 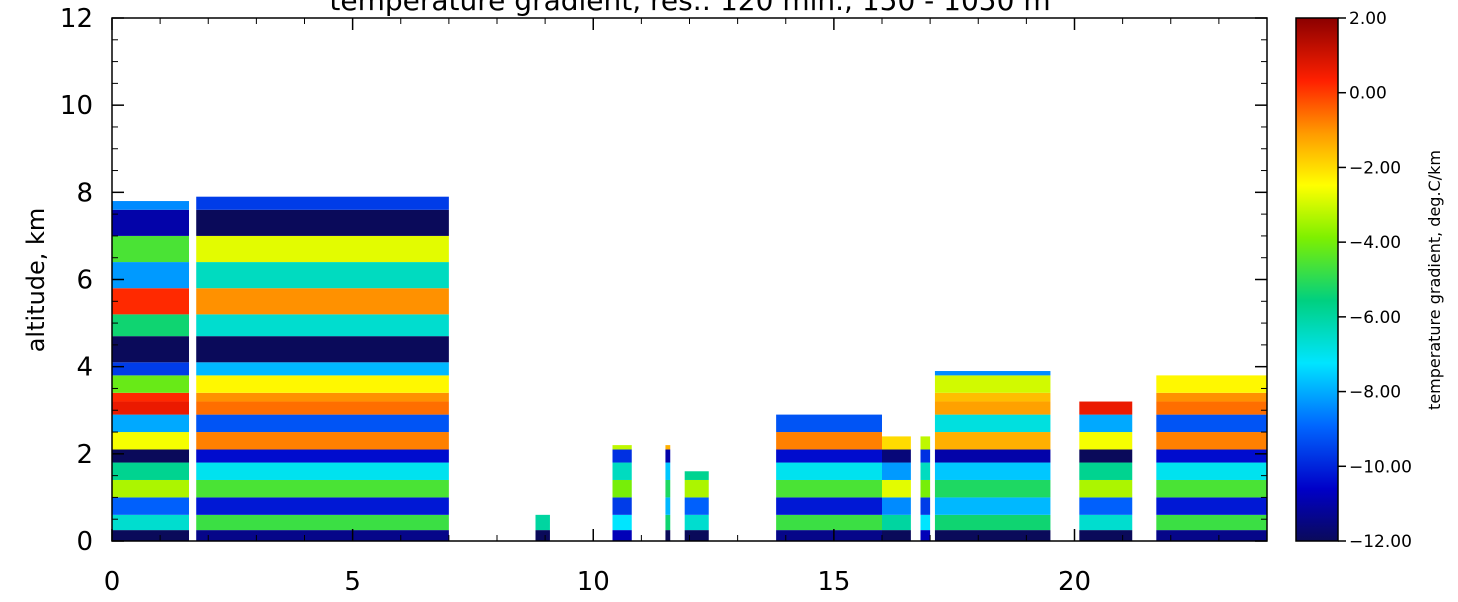 I want to click on colorbar-tick-label: −10.00, so click(x=1380, y=467).